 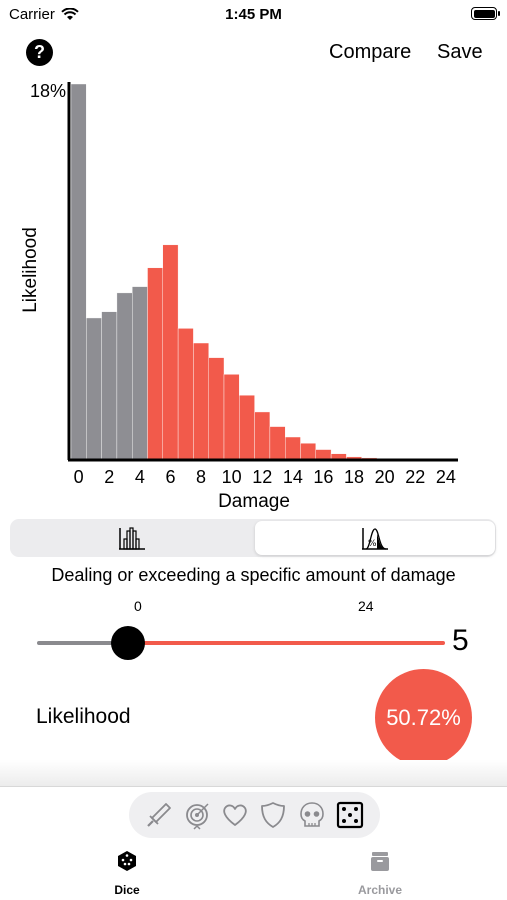 What do you see at coordinates (380, 861) in the screenshot?
I see `archive-icon` at bounding box center [380, 861].